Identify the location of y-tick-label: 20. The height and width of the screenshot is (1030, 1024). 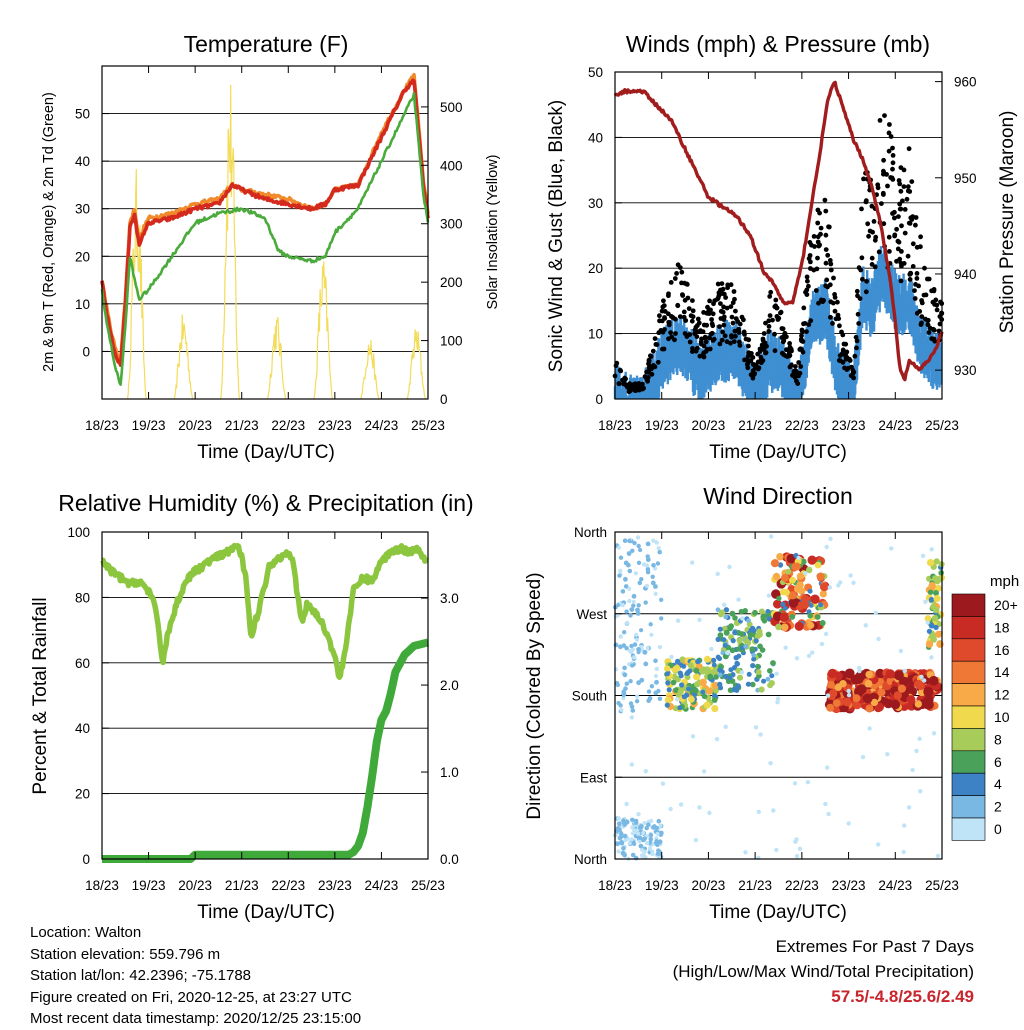
(82, 256).